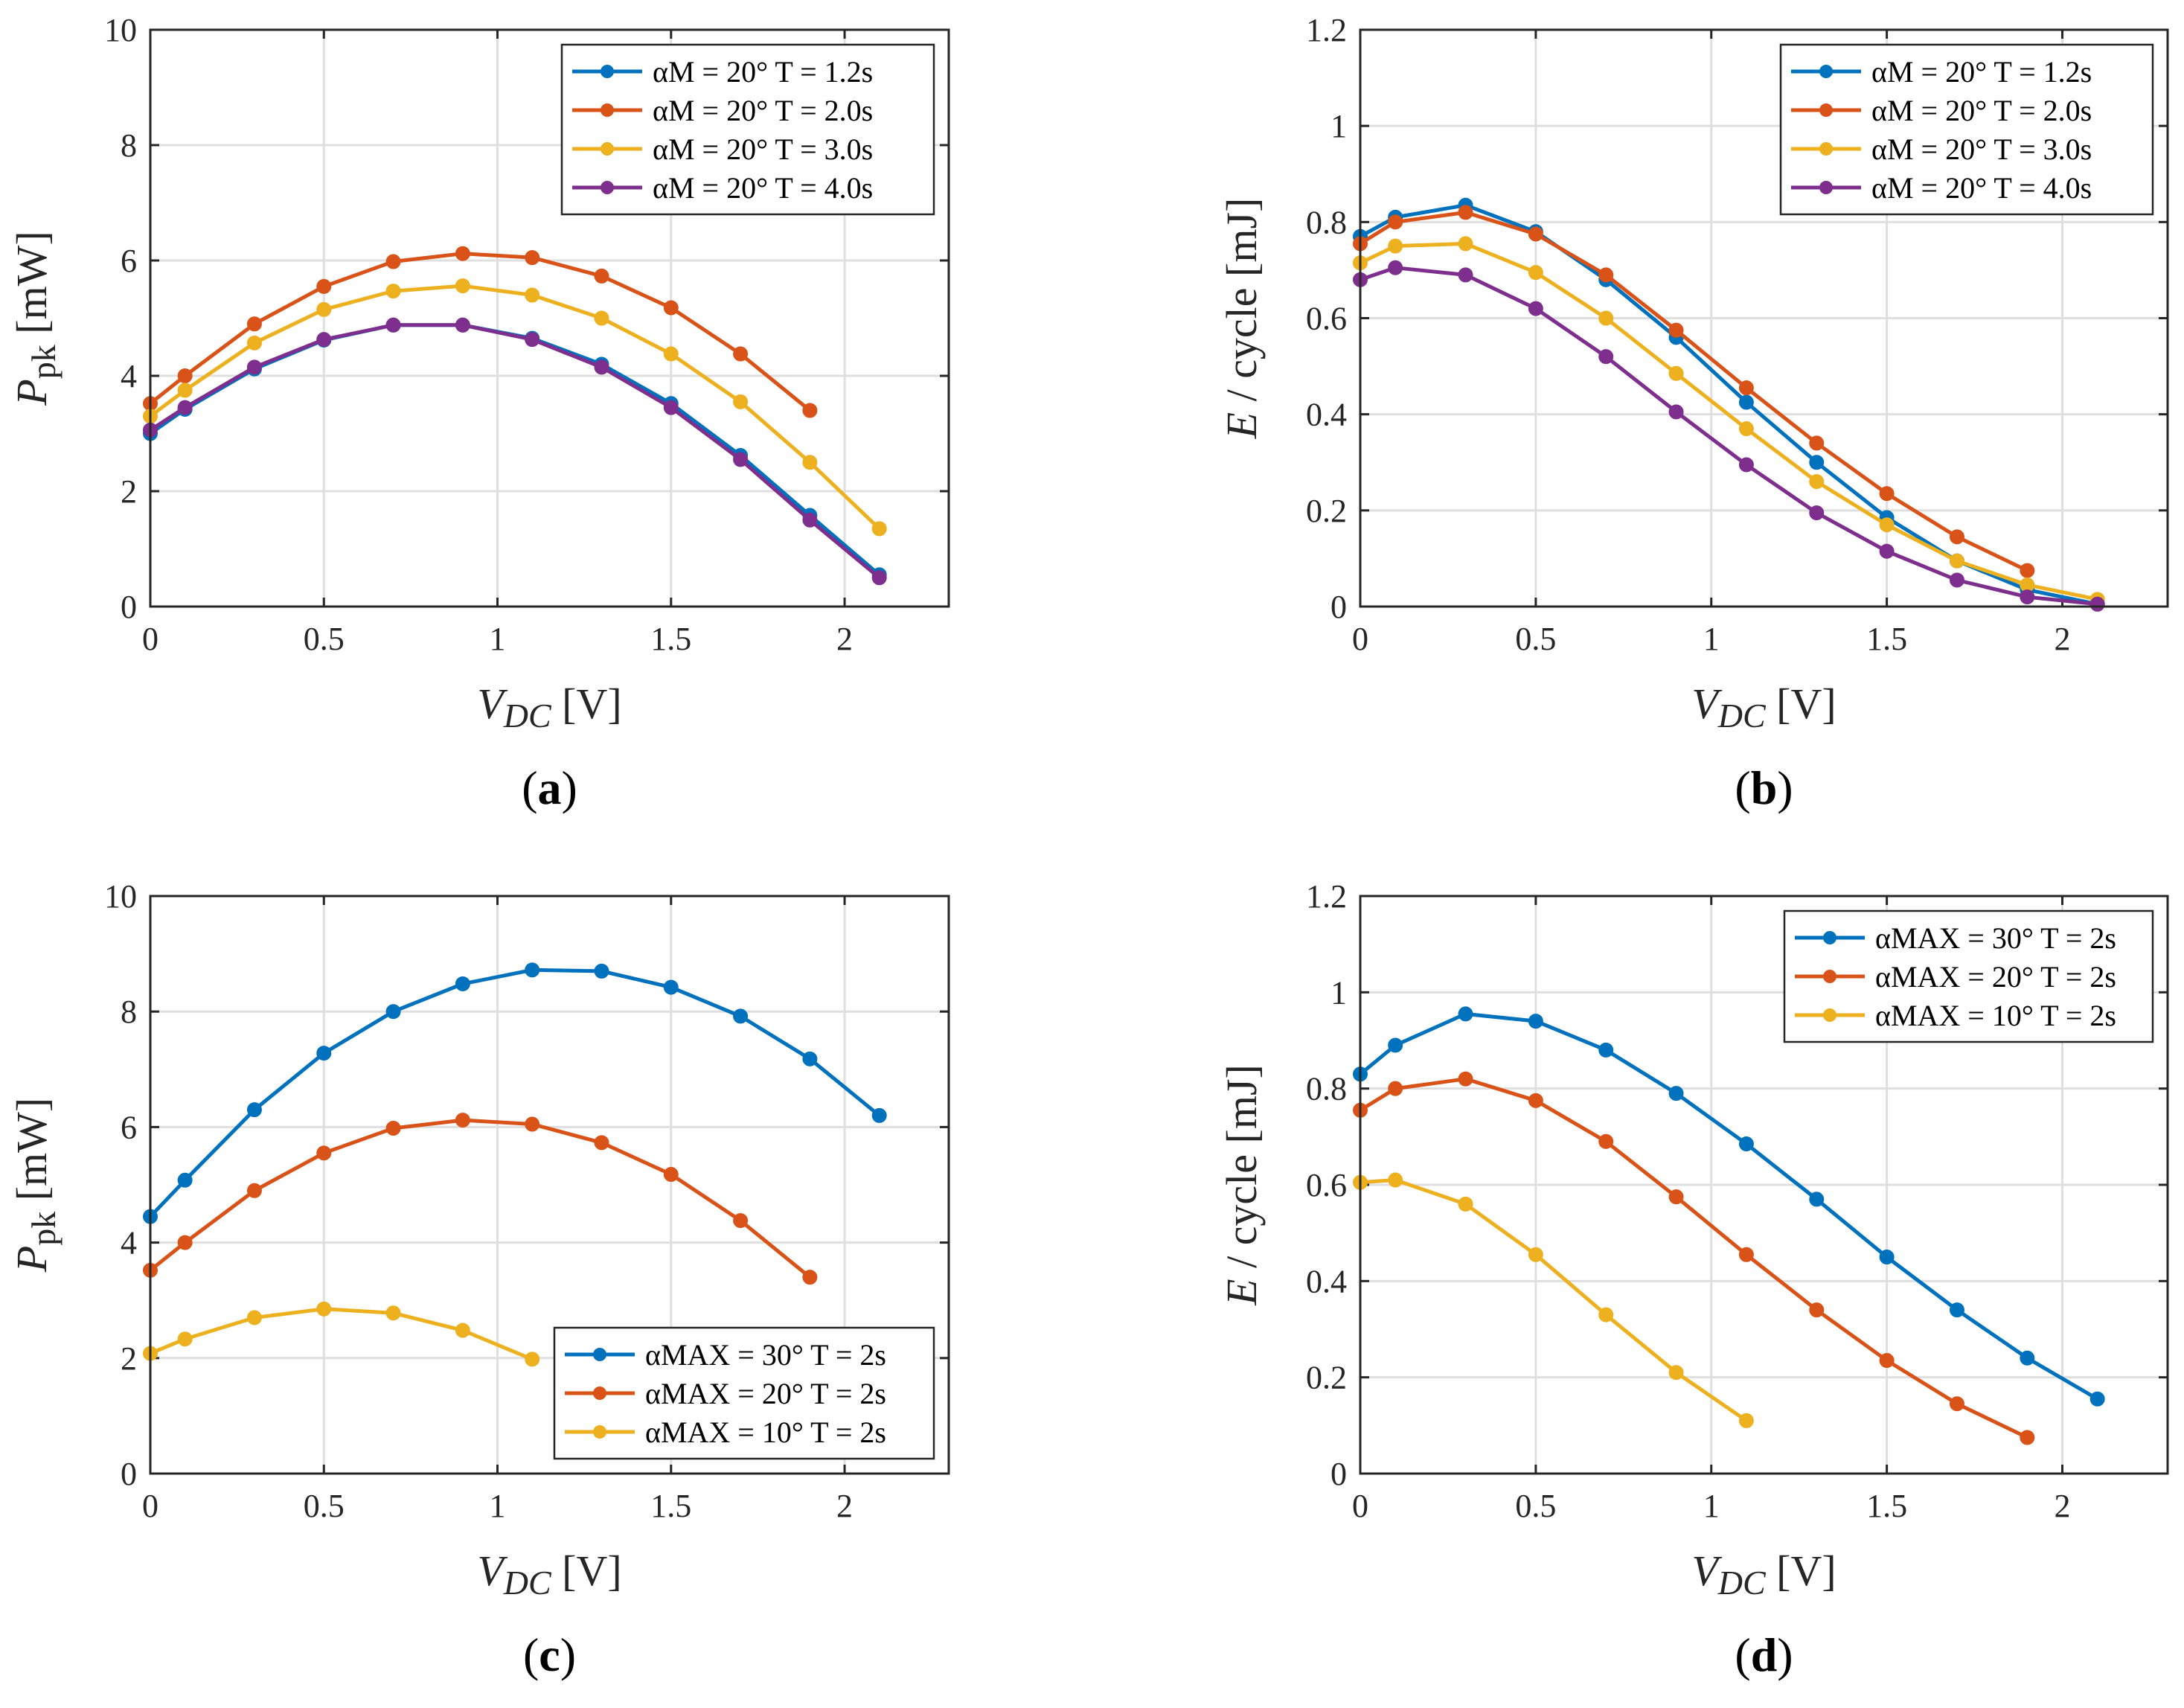 Image resolution: width=2184 pixels, height=1708 pixels. I want to click on panel-caption: (a), so click(549, 787).